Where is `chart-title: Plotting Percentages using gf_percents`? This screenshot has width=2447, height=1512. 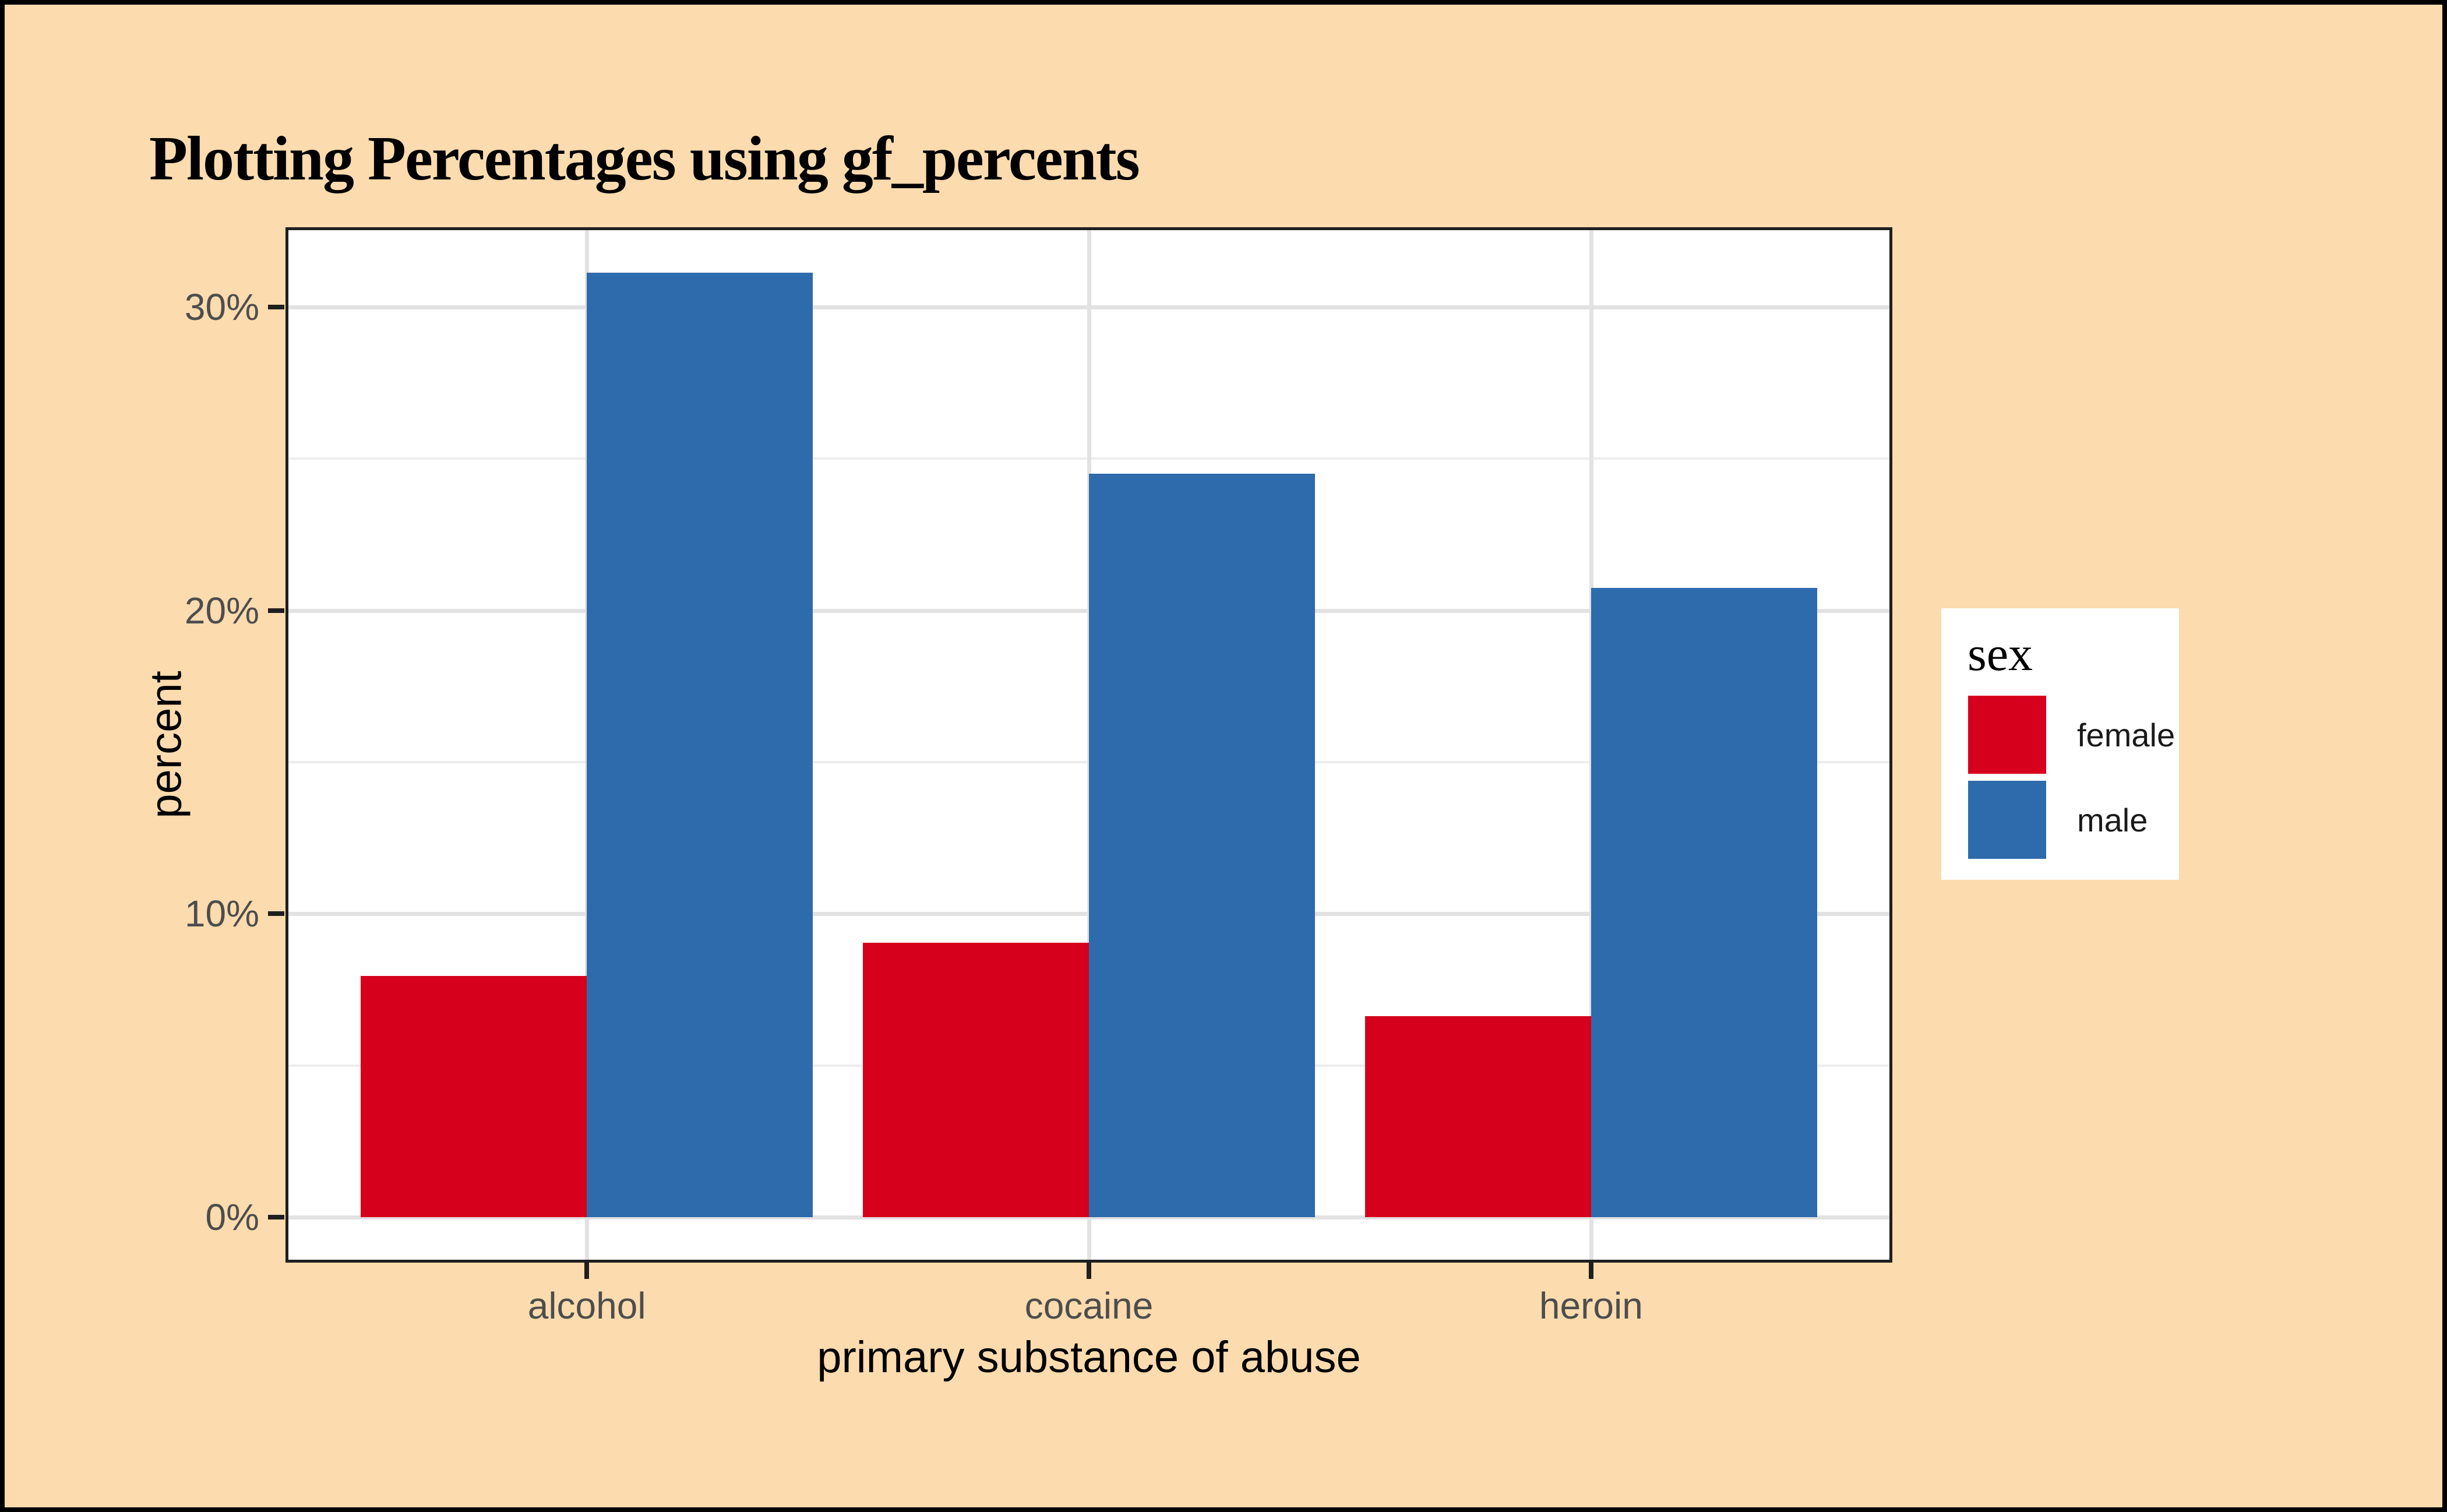 chart-title: Plotting Percentages using gf_percents is located at coordinates (644, 158).